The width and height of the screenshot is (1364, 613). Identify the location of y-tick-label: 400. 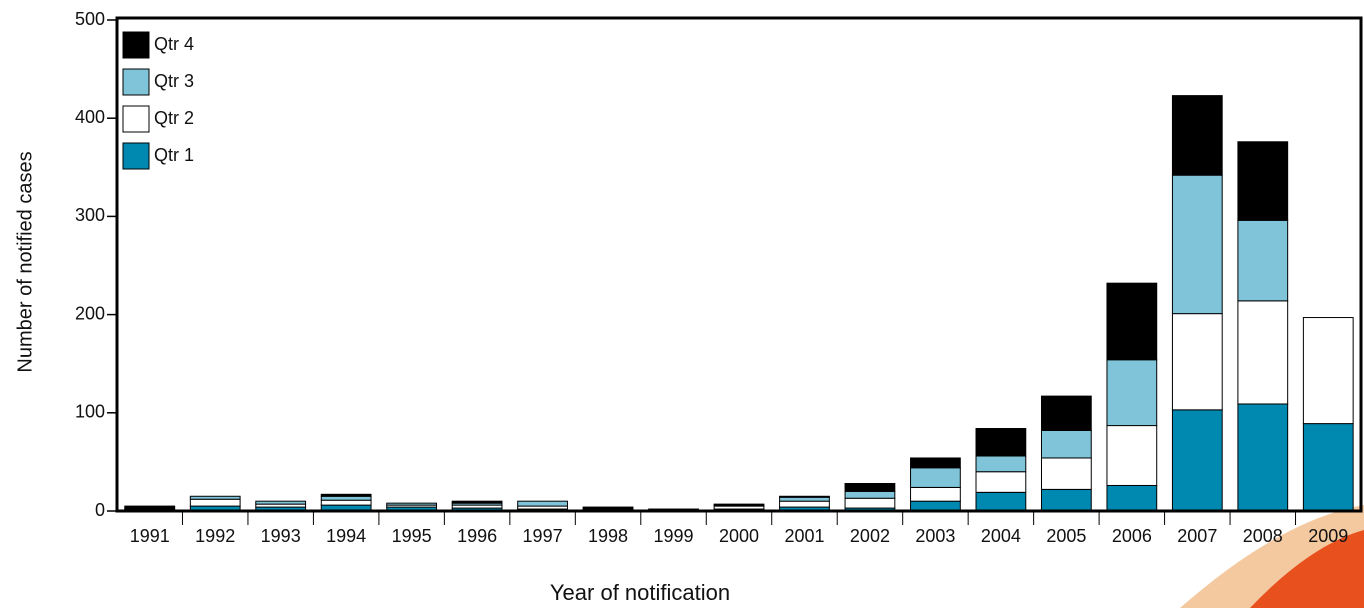
(90, 117).